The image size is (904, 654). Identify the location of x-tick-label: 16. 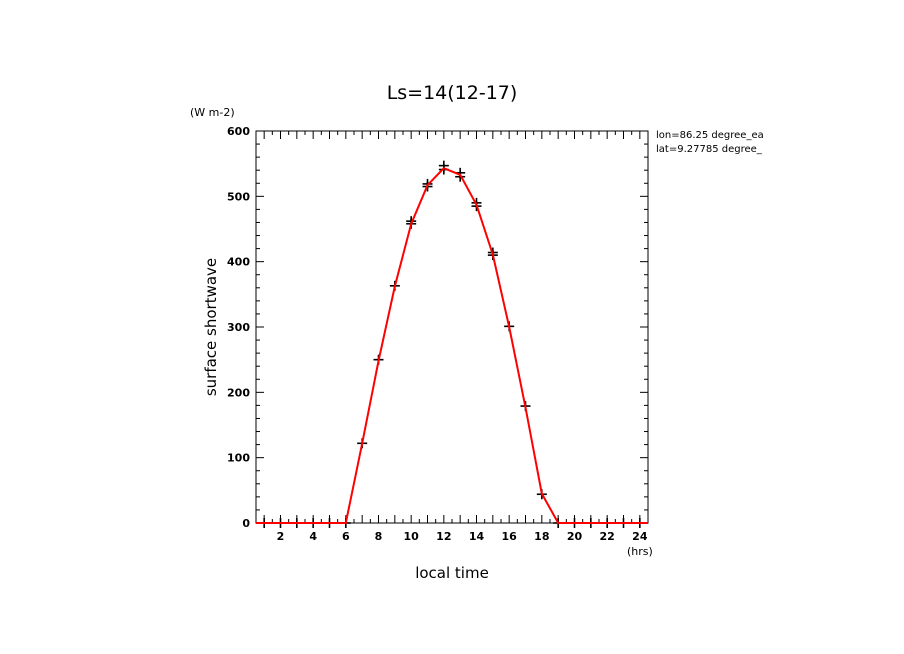
(510, 536).